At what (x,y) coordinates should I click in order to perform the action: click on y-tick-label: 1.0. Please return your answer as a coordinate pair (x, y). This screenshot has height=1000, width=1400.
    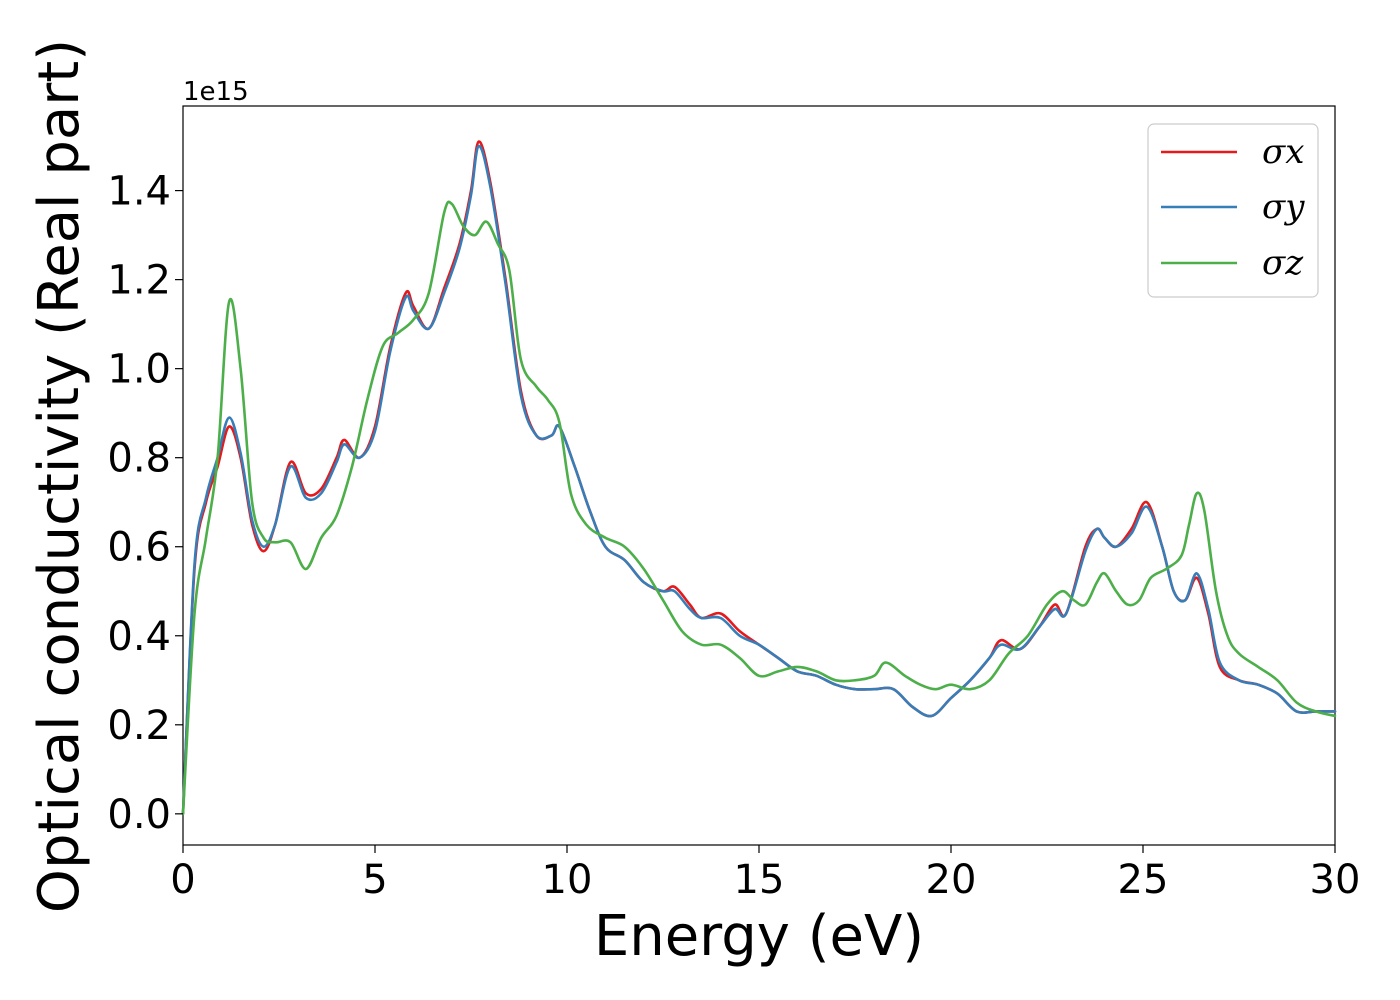
    Looking at the image, I should click on (139, 370).